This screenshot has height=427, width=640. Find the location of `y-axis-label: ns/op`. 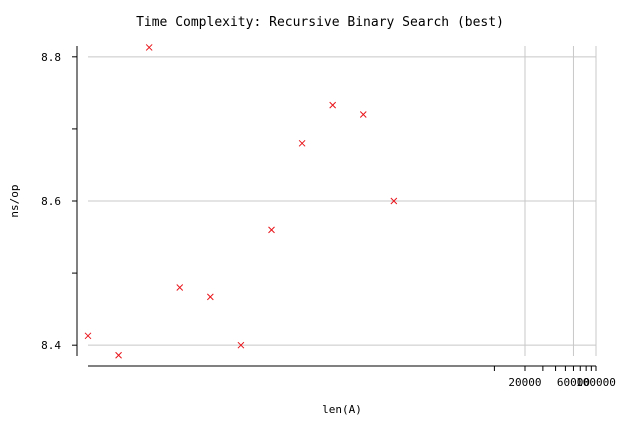

y-axis-label: ns/op is located at coordinates (14, 200).